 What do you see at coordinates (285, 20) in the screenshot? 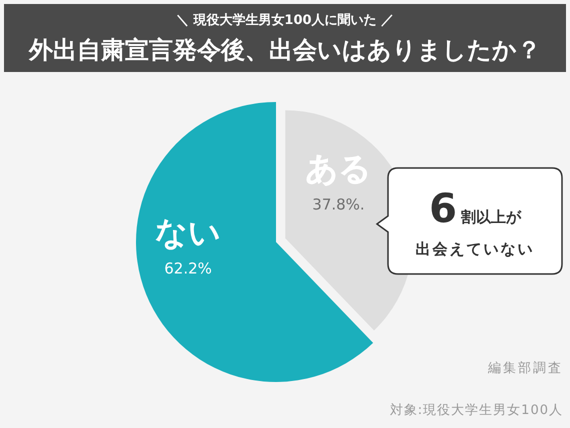
I see `chart-subtitle: ＼ 現役大学生男女100人に聞いた ／` at bounding box center [285, 20].